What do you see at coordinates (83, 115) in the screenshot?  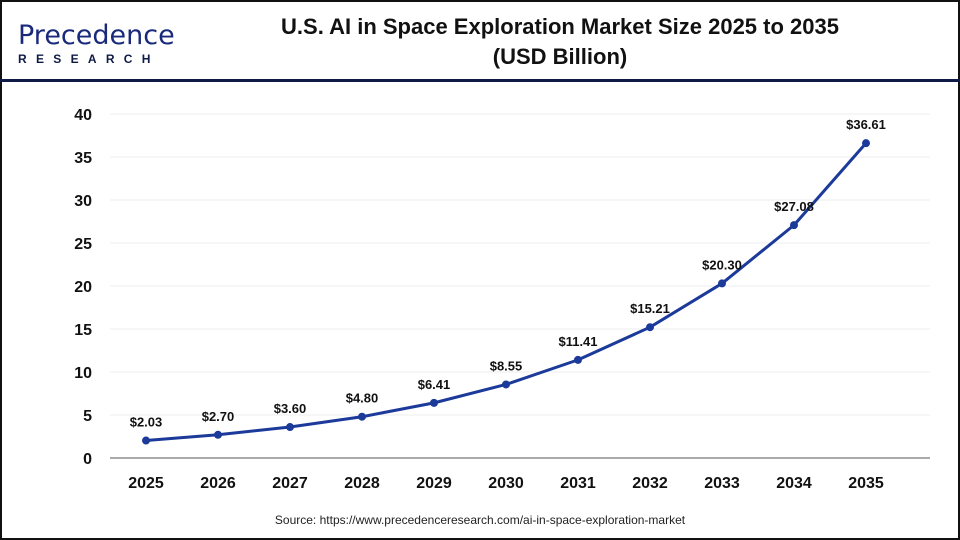 I see `y-tick-label: 40` at bounding box center [83, 115].